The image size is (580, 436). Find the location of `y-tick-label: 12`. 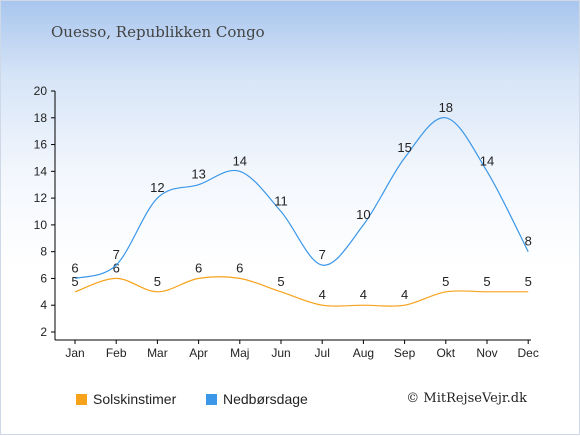

y-tick-label: 12 is located at coordinates (41, 198).